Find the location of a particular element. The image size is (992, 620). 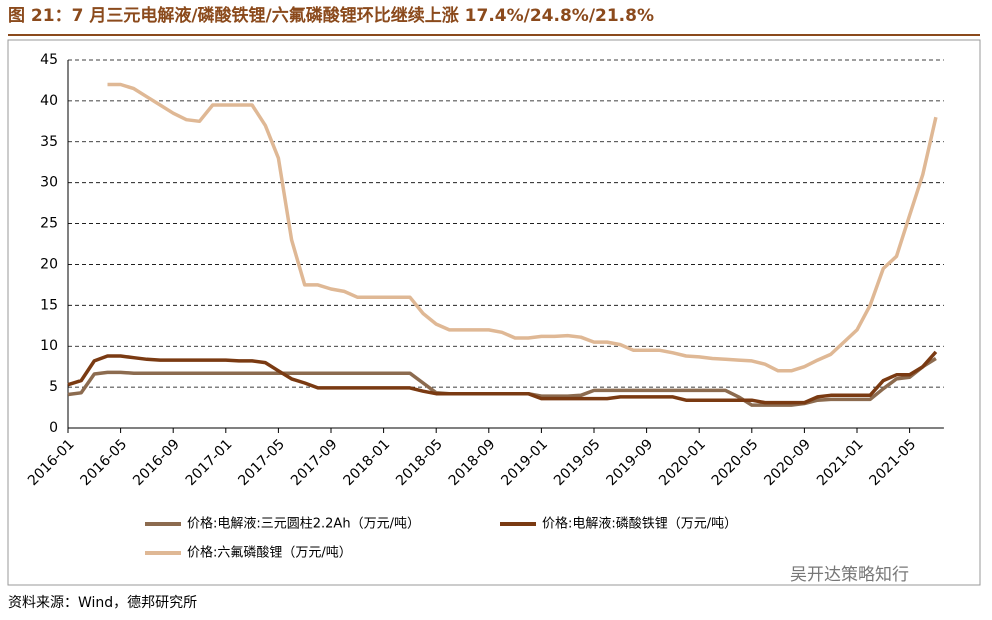

x-tick-label: 2021-05 is located at coordinates (893, 462).